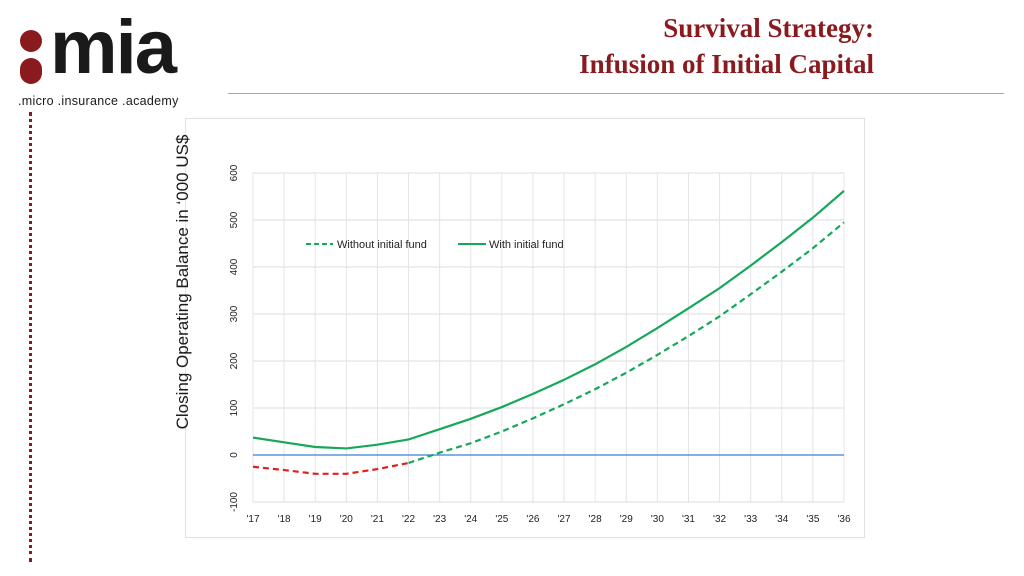 Image resolution: width=1024 pixels, height=576 pixels. Describe the element at coordinates (234, 313) in the screenshot. I see `y-tick-label: 300` at that location.